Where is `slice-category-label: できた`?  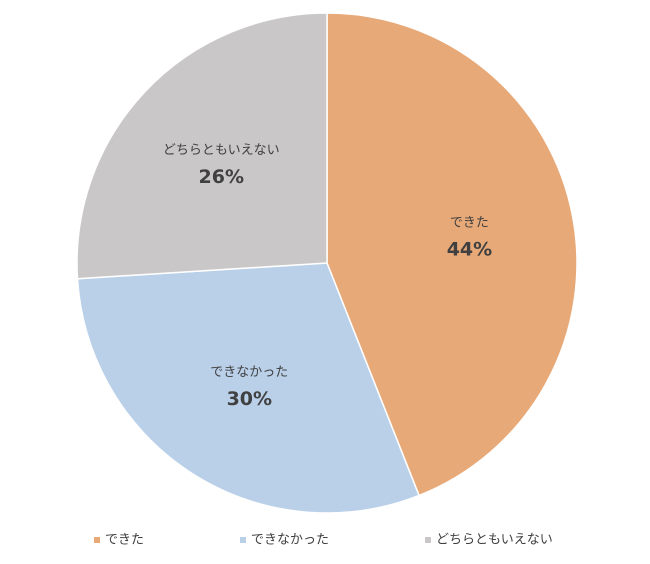
slice-category-label: できた is located at coordinates (469, 222).